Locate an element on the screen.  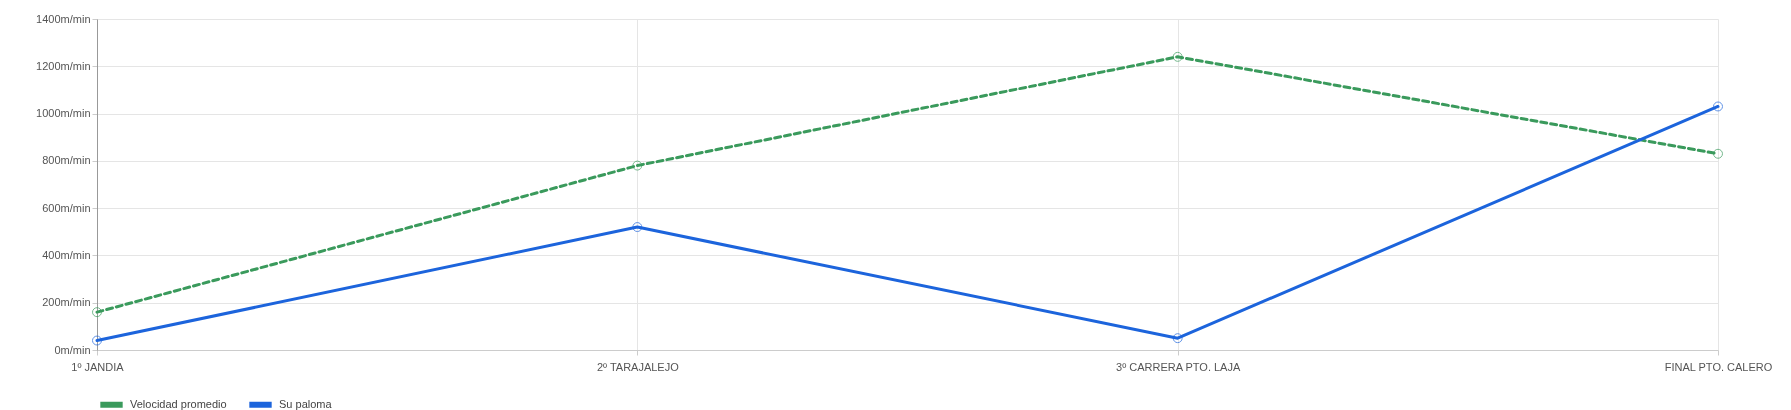
y-tick-label: 200m/min is located at coordinates (66, 302).